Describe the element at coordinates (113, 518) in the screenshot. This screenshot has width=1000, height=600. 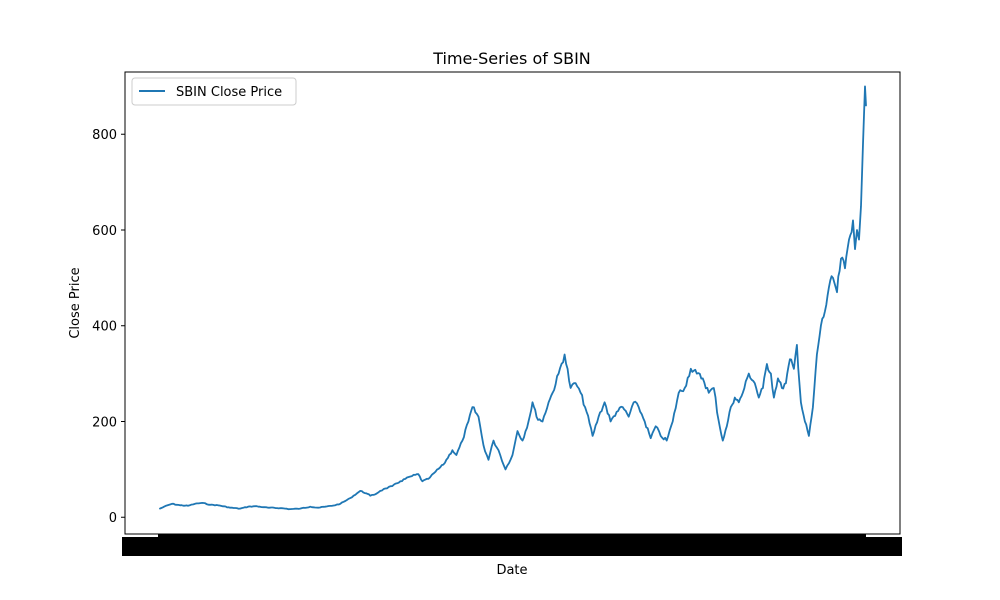
I see `y-tick-label: 0` at that location.